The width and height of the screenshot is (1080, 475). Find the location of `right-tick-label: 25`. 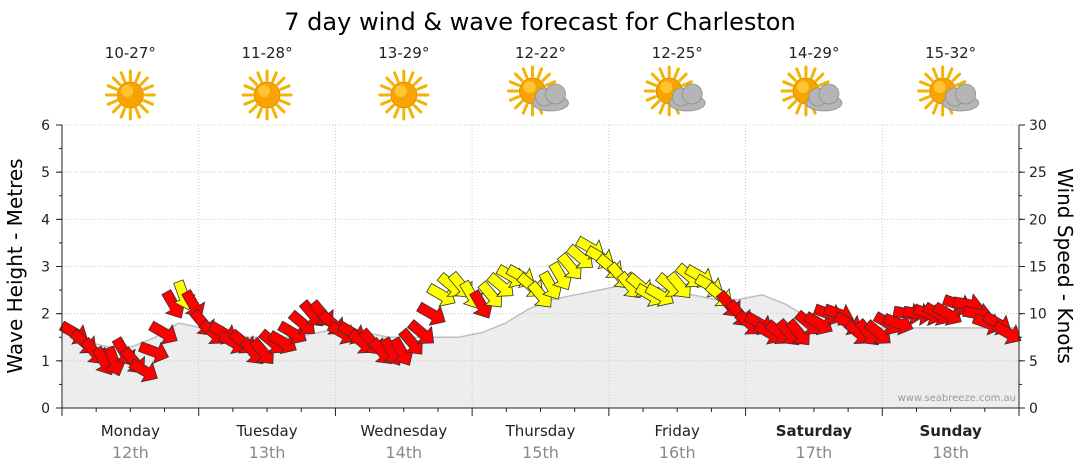

right-tick-label: 25 is located at coordinates (1038, 173).